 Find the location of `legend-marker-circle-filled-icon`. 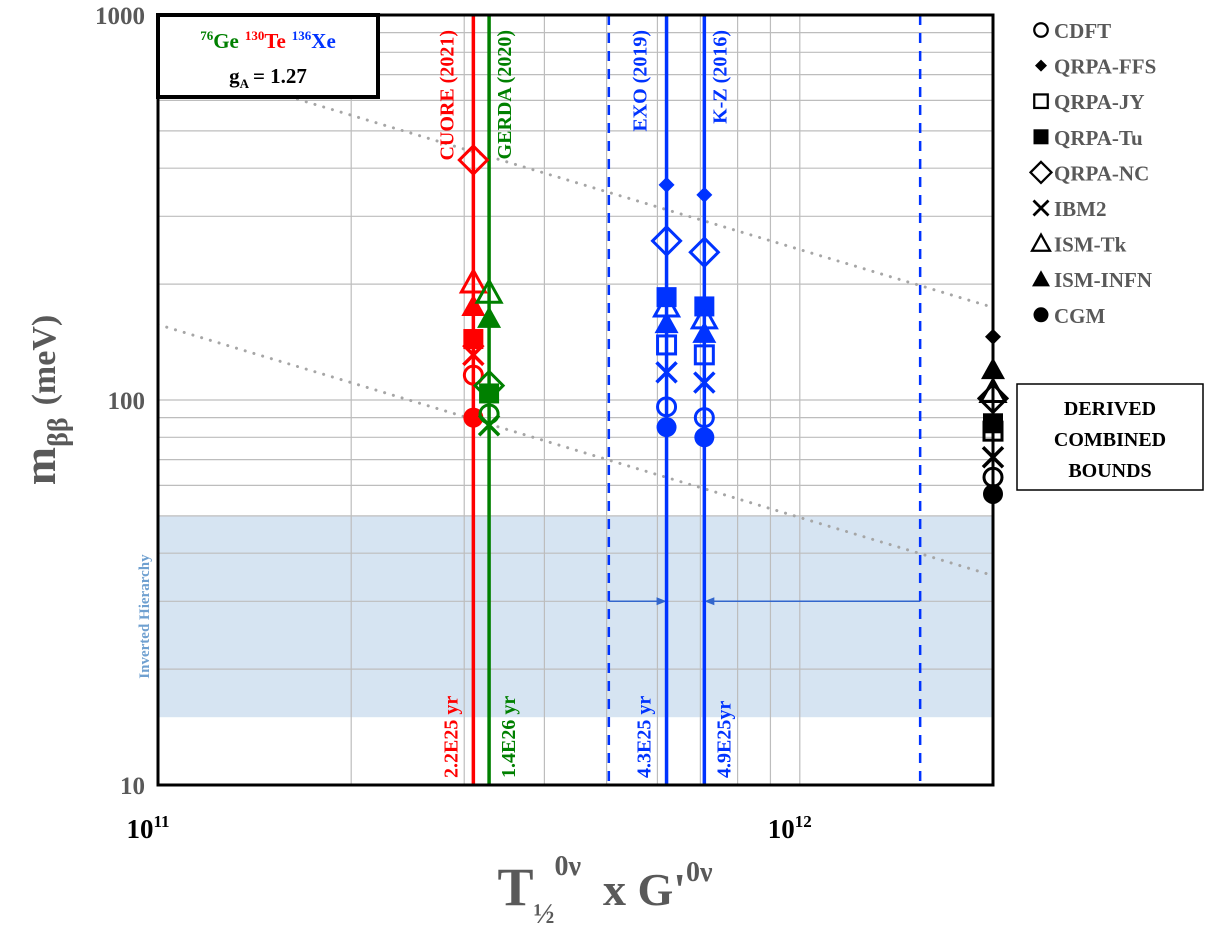

legend-marker-circle-filled-icon is located at coordinates (1041, 315).